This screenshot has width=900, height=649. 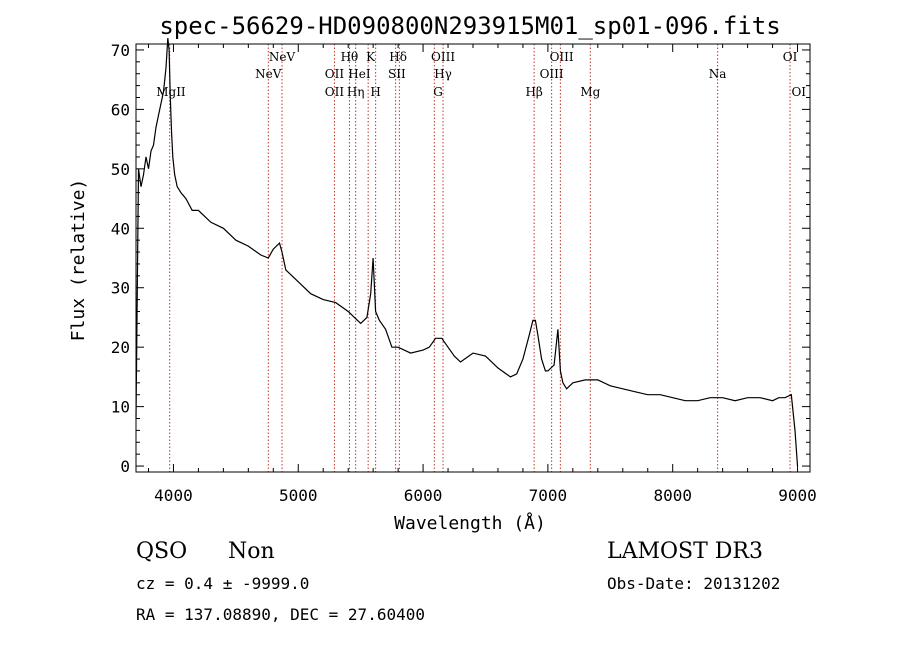 What do you see at coordinates (173, 495) in the screenshot?
I see `x-tick-label: 4000` at bounding box center [173, 495].